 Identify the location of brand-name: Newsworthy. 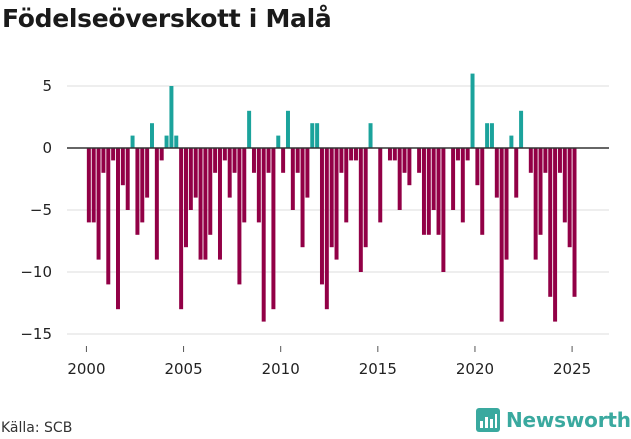
(568, 420).